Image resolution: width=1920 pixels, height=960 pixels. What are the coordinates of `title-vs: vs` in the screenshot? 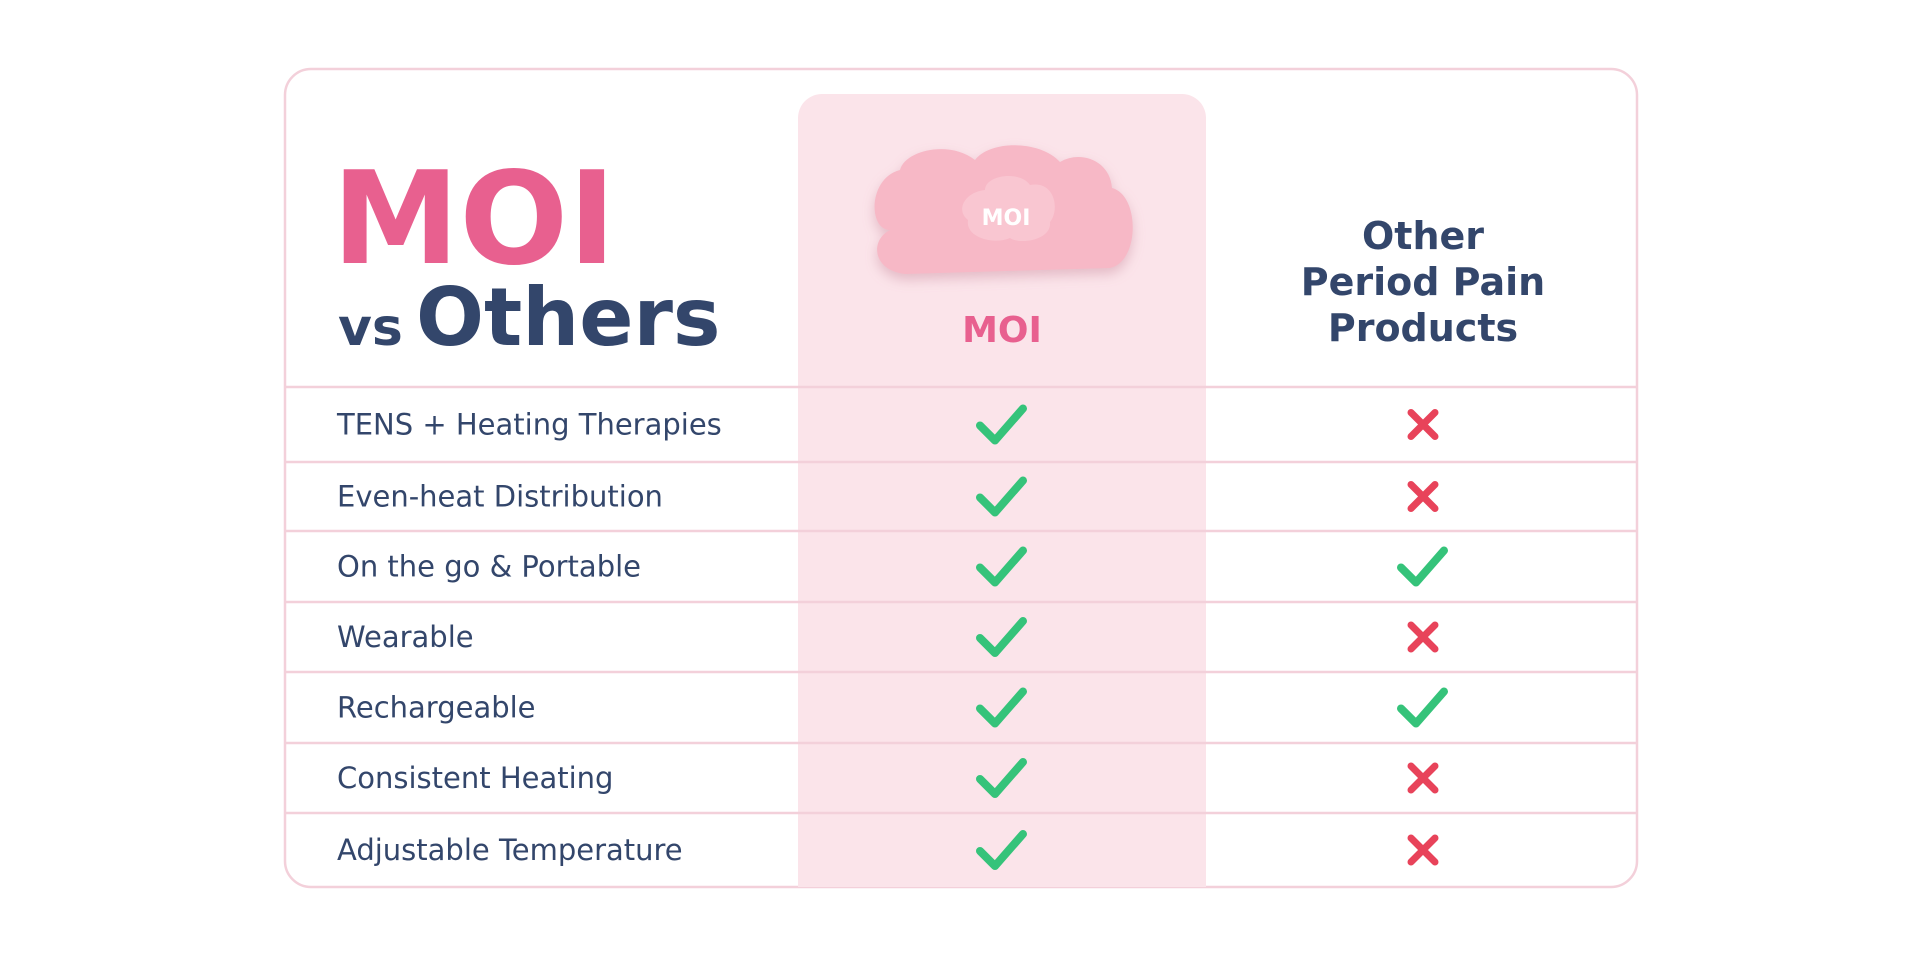 It's located at (370, 328).